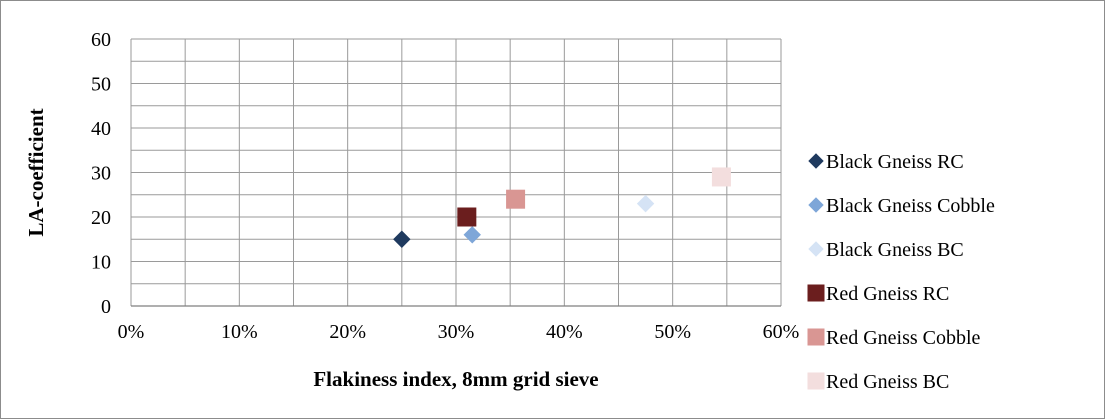  I want to click on x-tick-label: 40%, so click(564, 332).